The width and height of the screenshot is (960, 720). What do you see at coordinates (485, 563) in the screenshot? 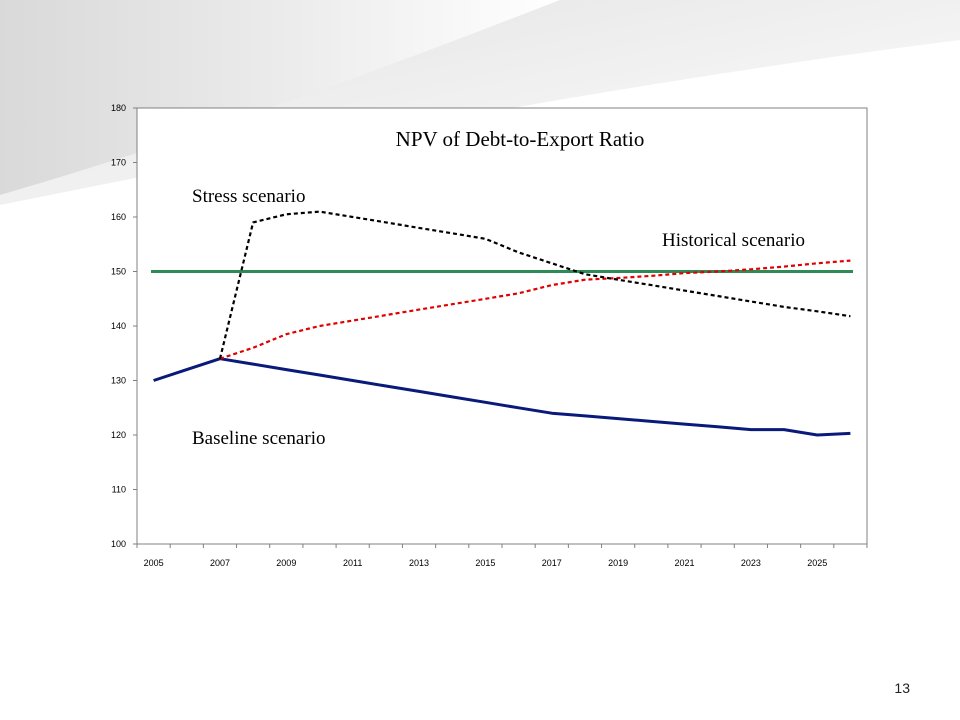
I see `x-tick-label: 2015` at bounding box center [485, 563].